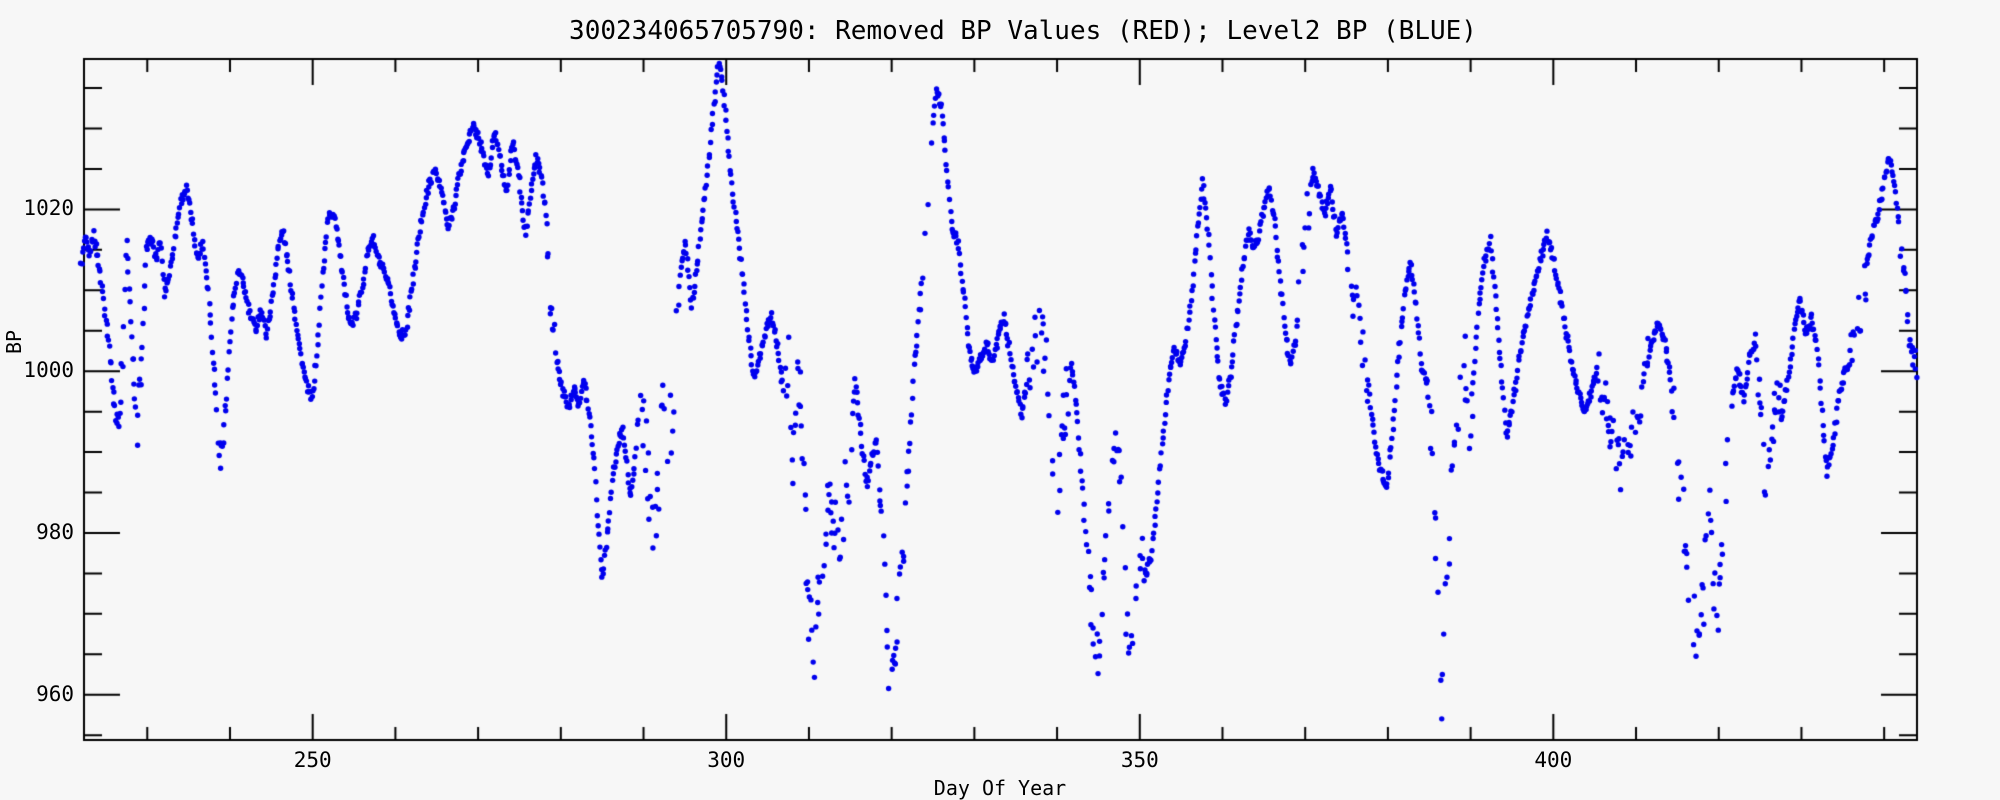 The width and height of the screenshot is (2000, 800). I want to click on x-axis-label: Day Of Year, so click(1000, 788).